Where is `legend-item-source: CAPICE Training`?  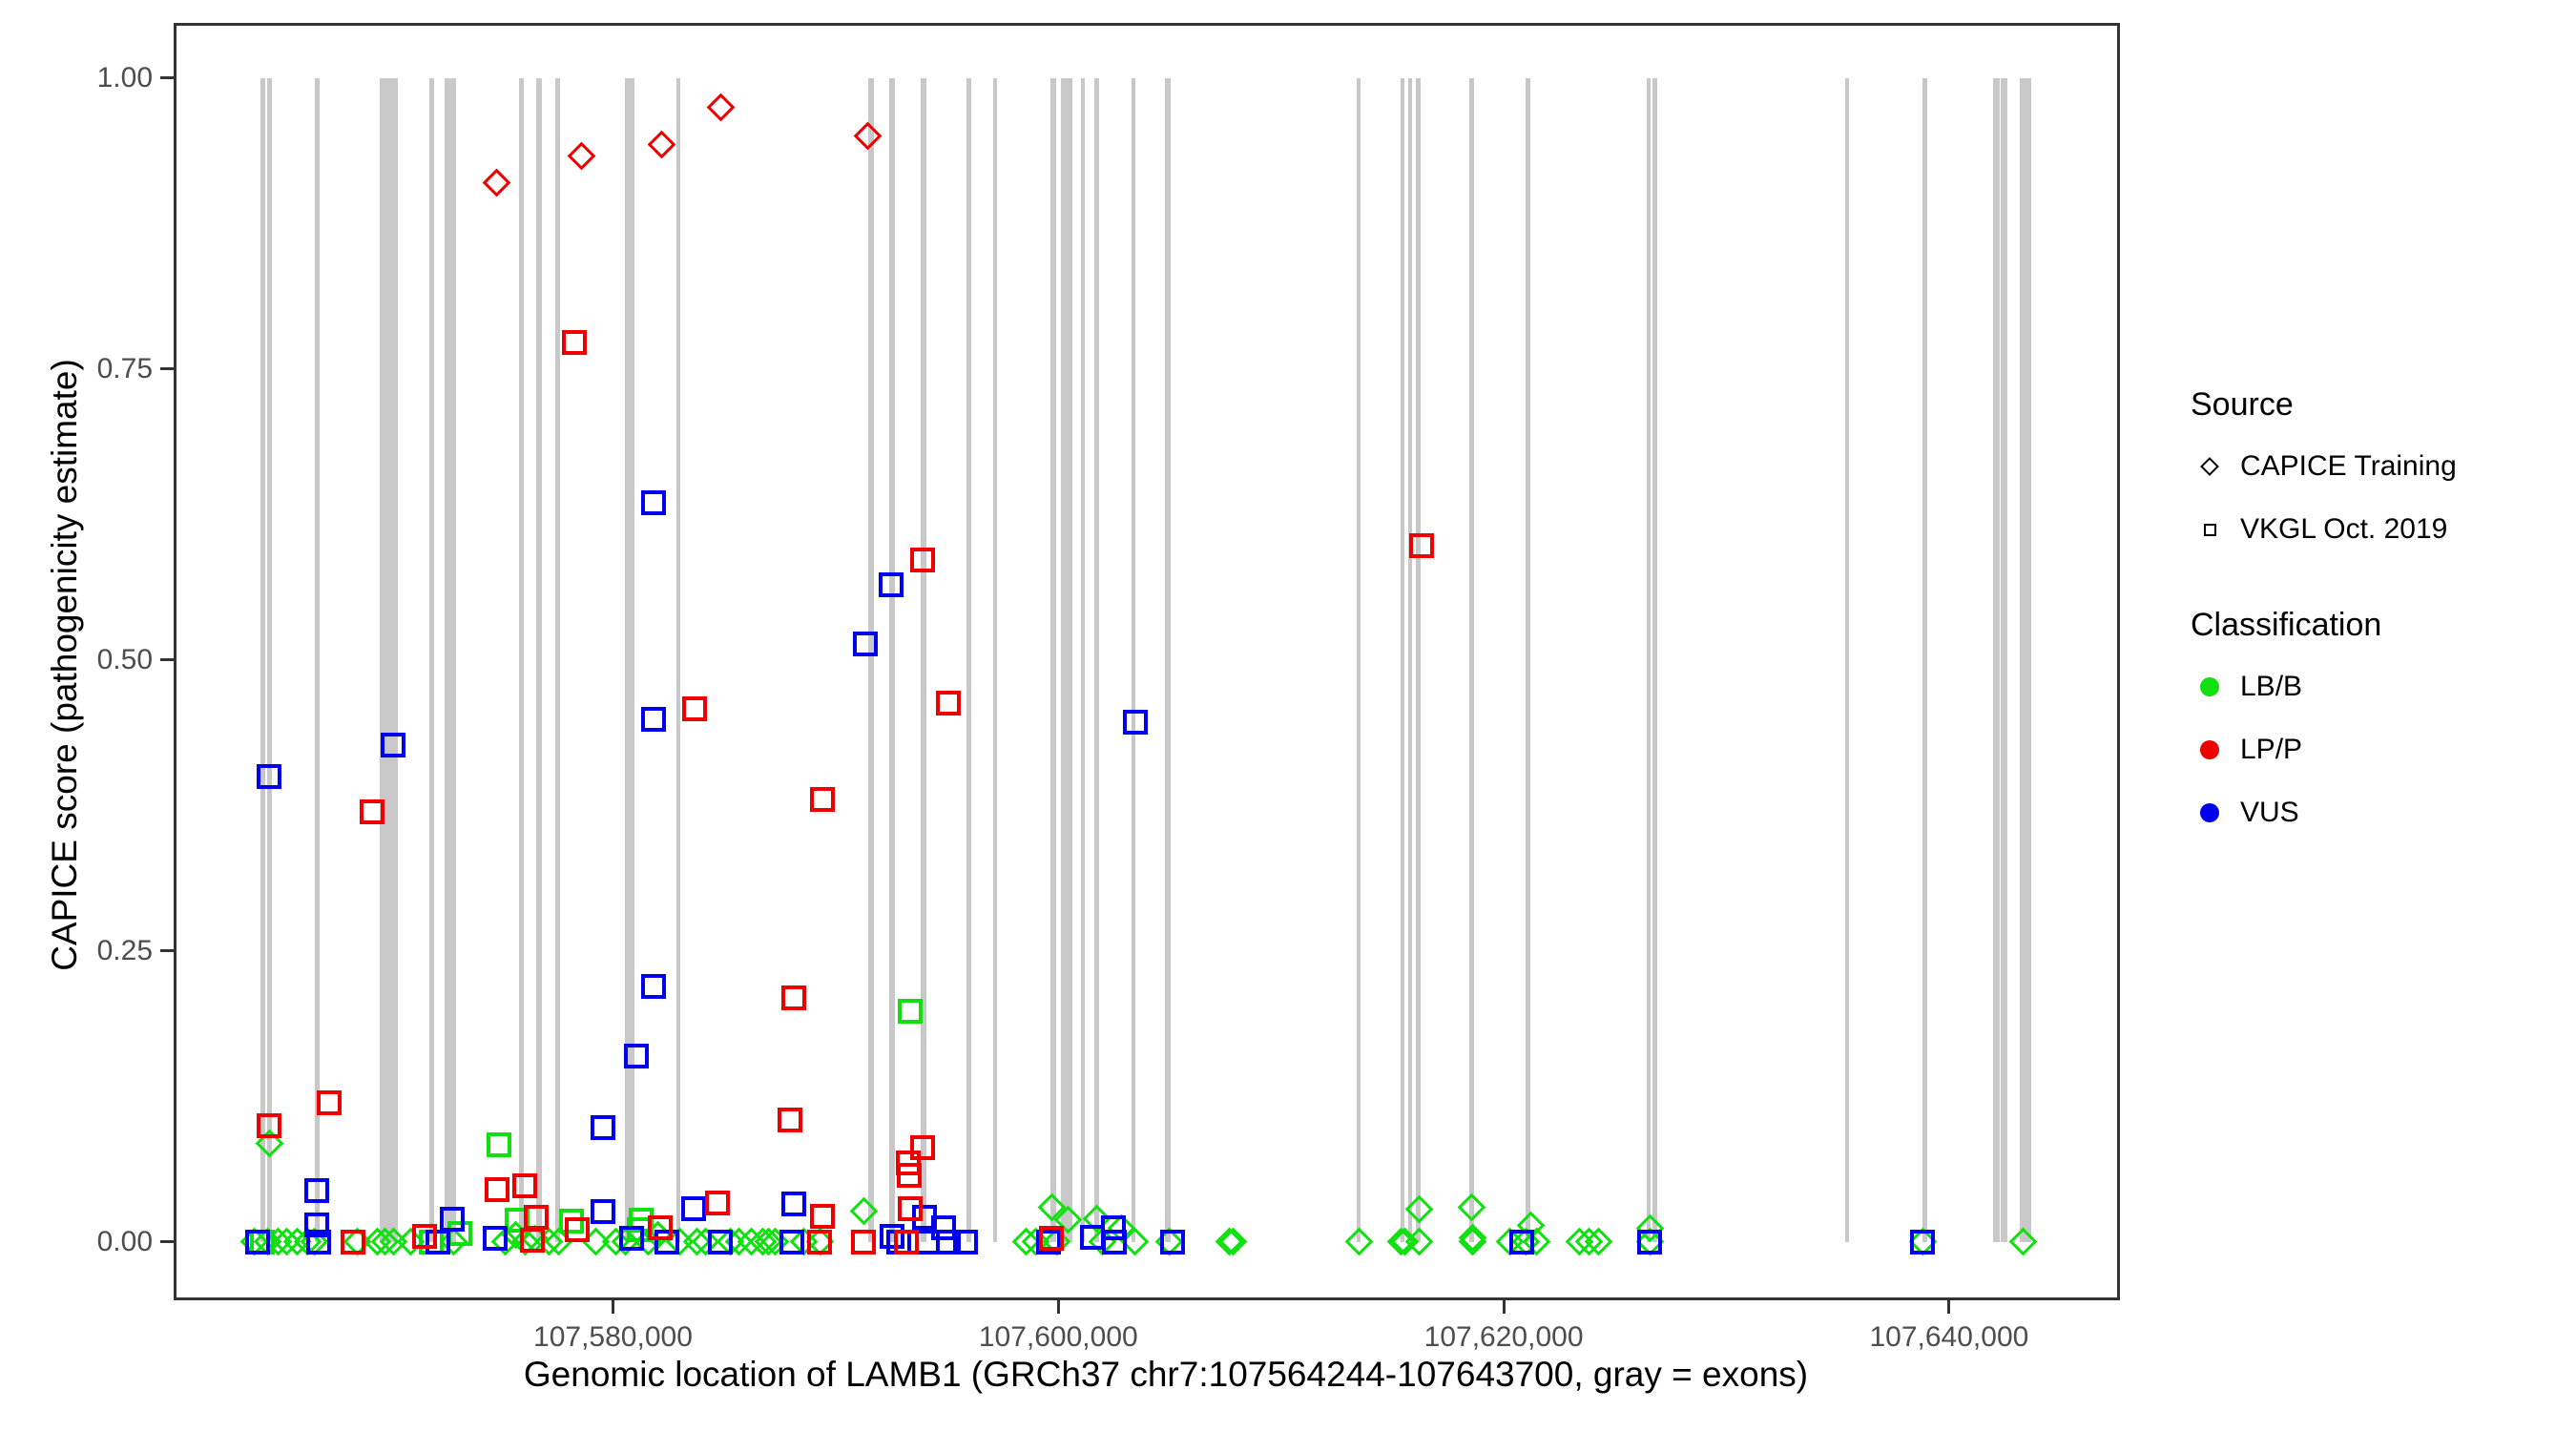 legend-item-source: CAPICE Training is located at coordinates (2383, 466).